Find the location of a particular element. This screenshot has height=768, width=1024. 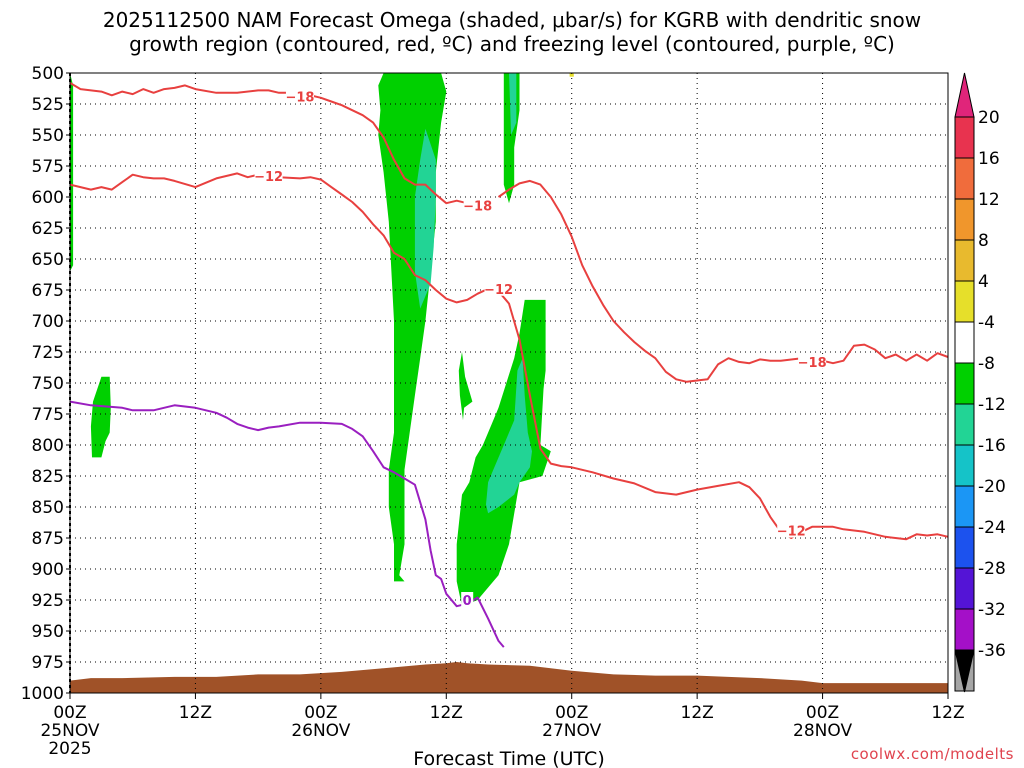

contour-label-bg--18b is located at coordinates (477, 205).